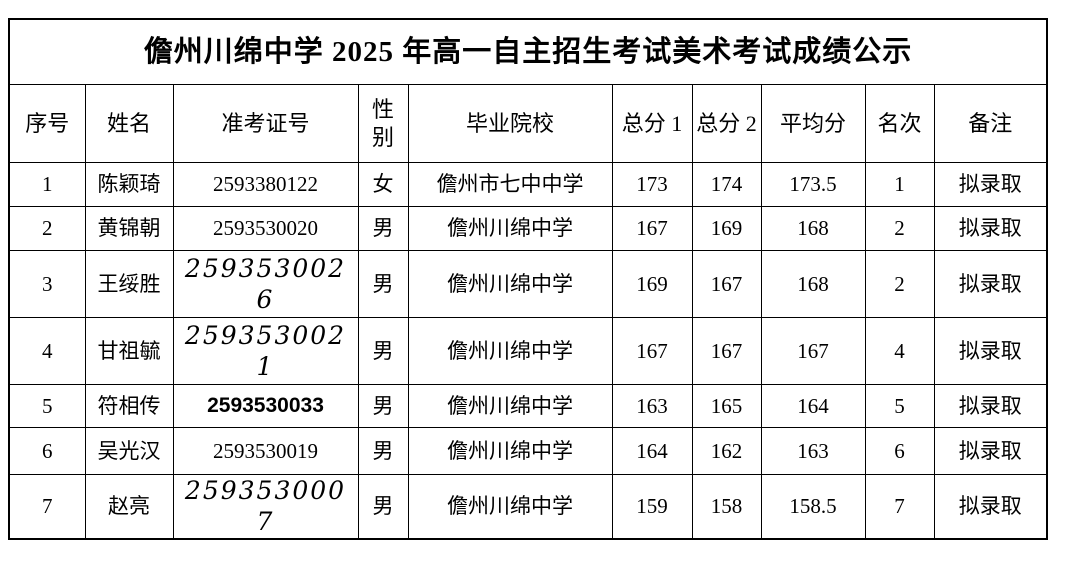 This screenshot has width=1066, height=567. What do you see at coordinates (47, 451) in the screenshot?
I see `cell-seq: 6` at bounding box center [47, 451].